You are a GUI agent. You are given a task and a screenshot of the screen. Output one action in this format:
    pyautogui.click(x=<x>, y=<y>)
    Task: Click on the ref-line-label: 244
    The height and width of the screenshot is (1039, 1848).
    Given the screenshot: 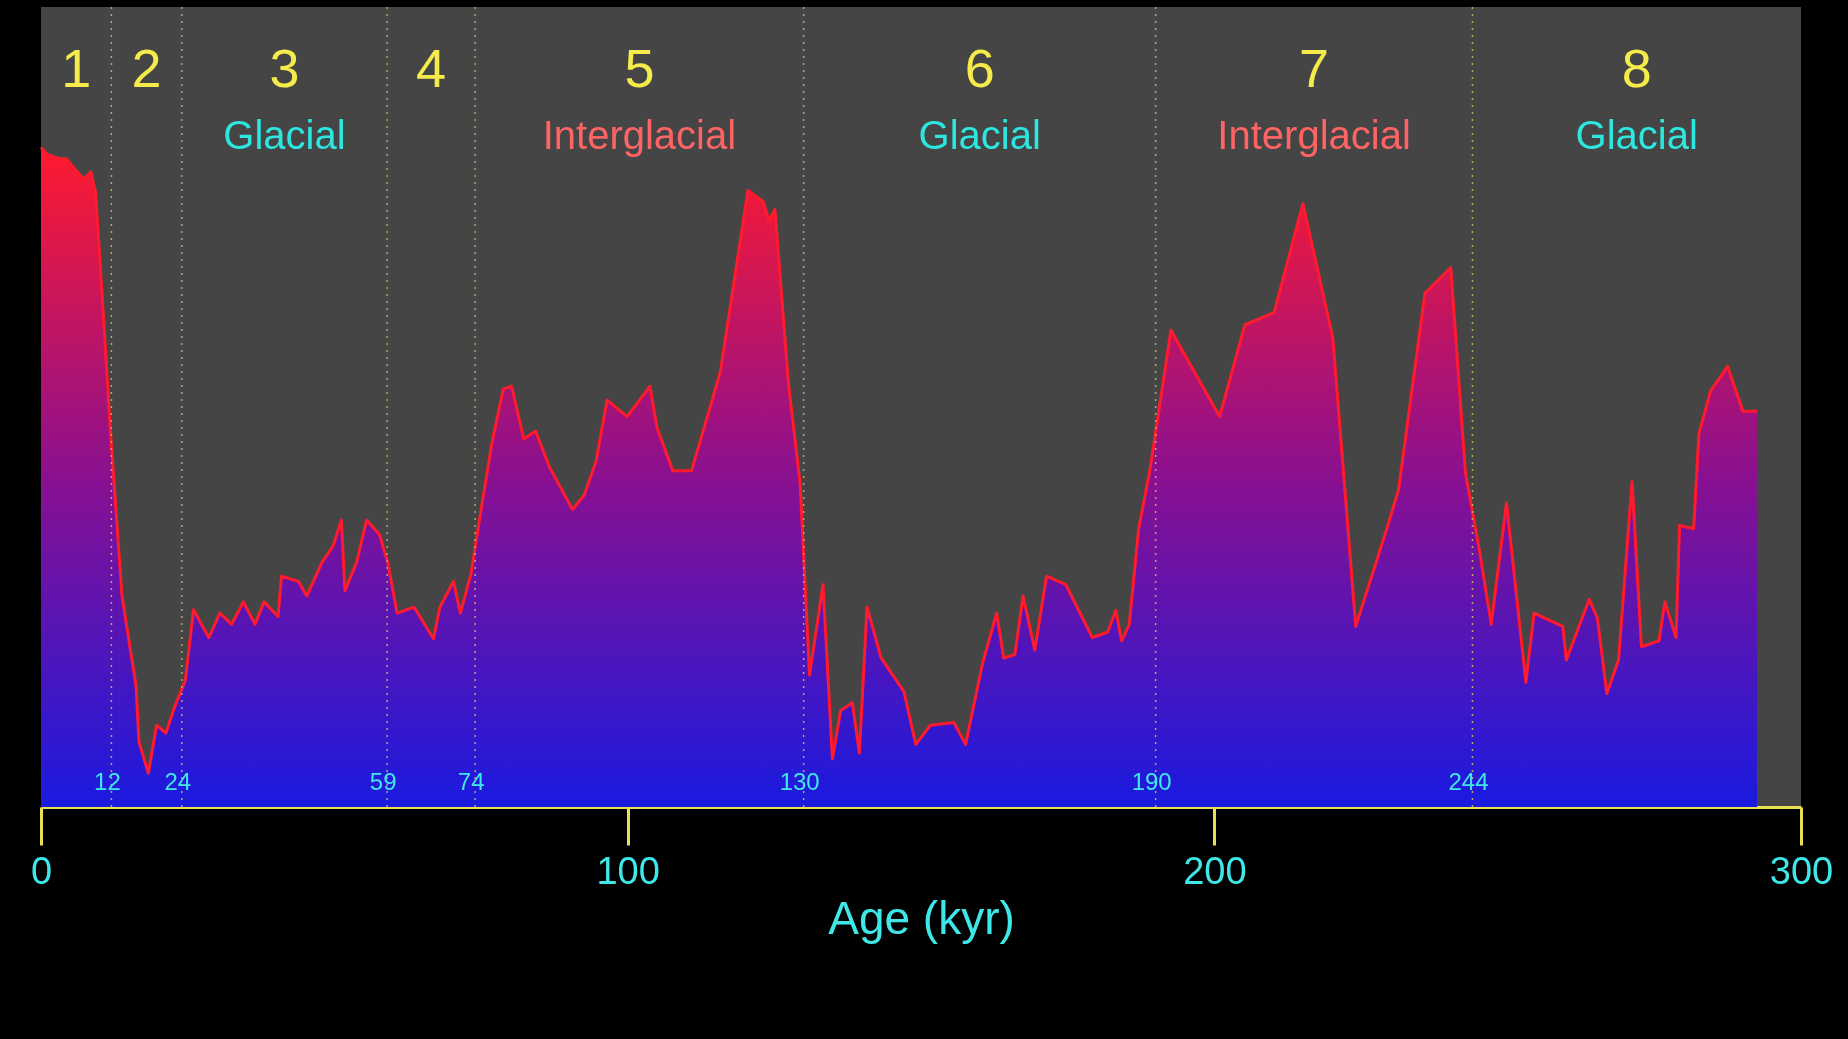 What is the action you would take?
    pyautogui.click(x=1468, y=781)
    